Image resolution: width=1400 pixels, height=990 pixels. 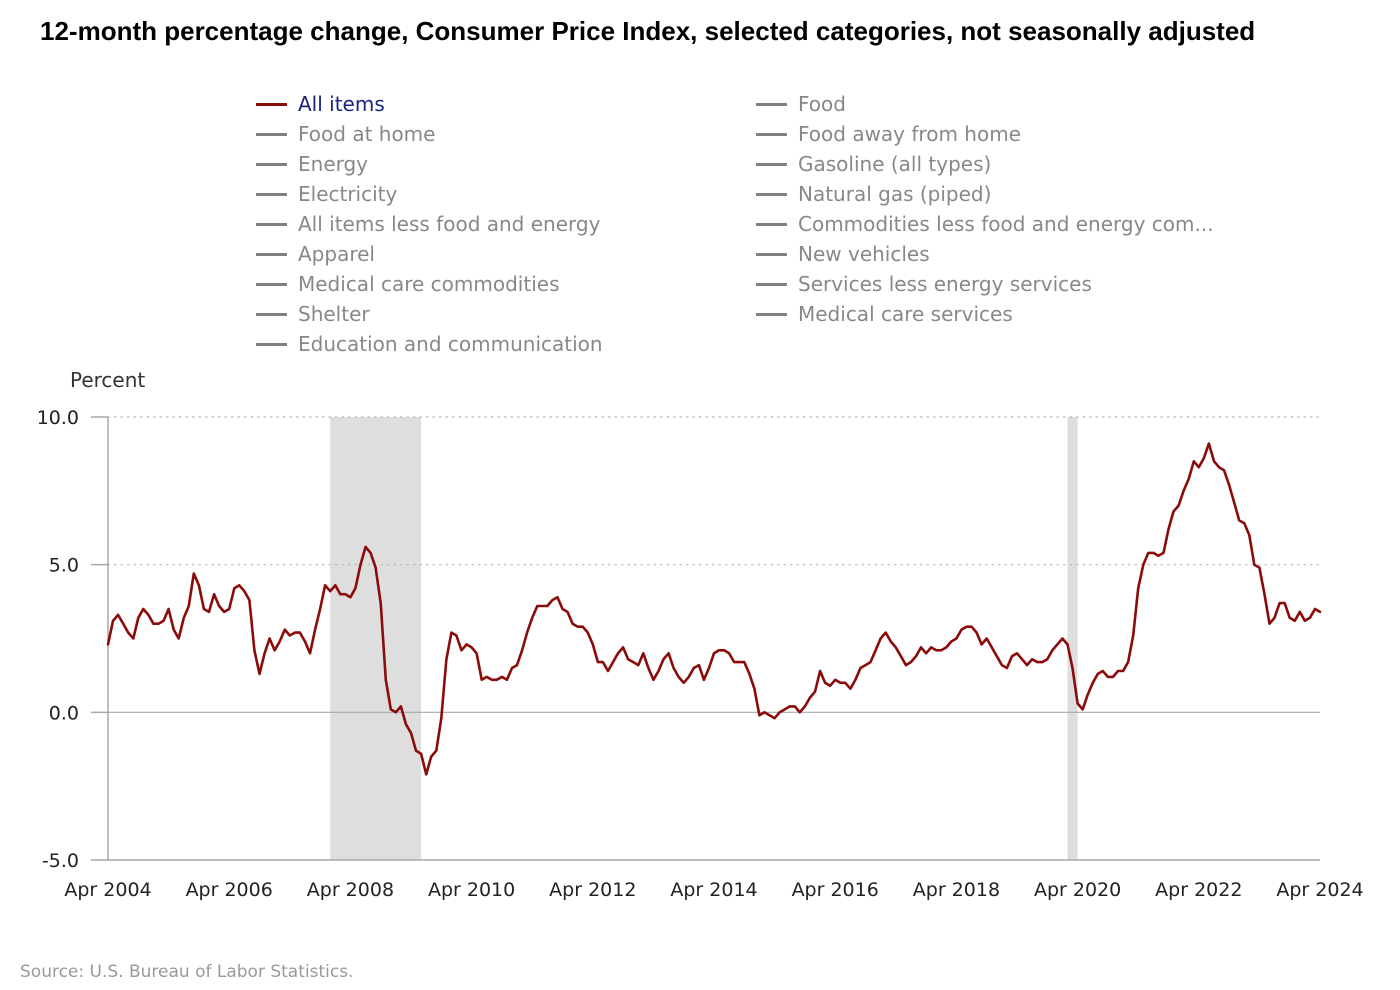 I want to click on legend-item: Education and communication, so click(x=429, y=344).